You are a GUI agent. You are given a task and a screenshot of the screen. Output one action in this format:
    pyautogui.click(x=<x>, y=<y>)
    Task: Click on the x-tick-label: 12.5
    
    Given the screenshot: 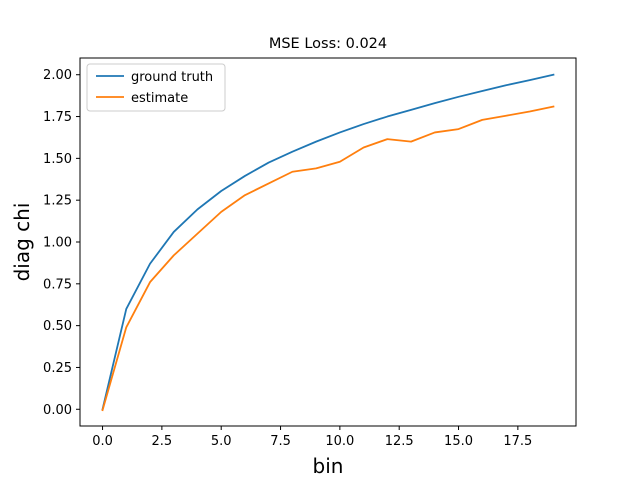 What is the action you would take?
    pyautogui.click(x=399, y=441)
    